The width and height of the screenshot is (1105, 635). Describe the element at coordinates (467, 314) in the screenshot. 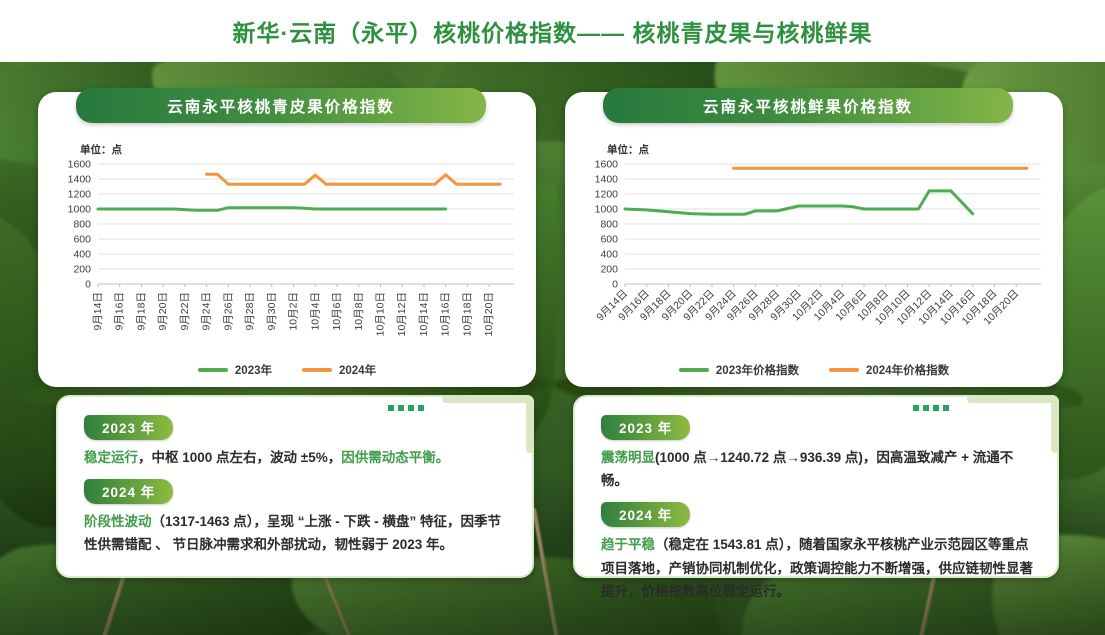

I see `svg-text: 10月18日` at that location.